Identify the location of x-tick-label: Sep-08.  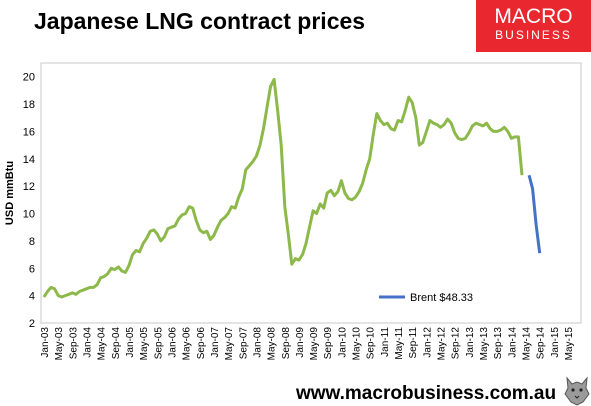
(286, 343).